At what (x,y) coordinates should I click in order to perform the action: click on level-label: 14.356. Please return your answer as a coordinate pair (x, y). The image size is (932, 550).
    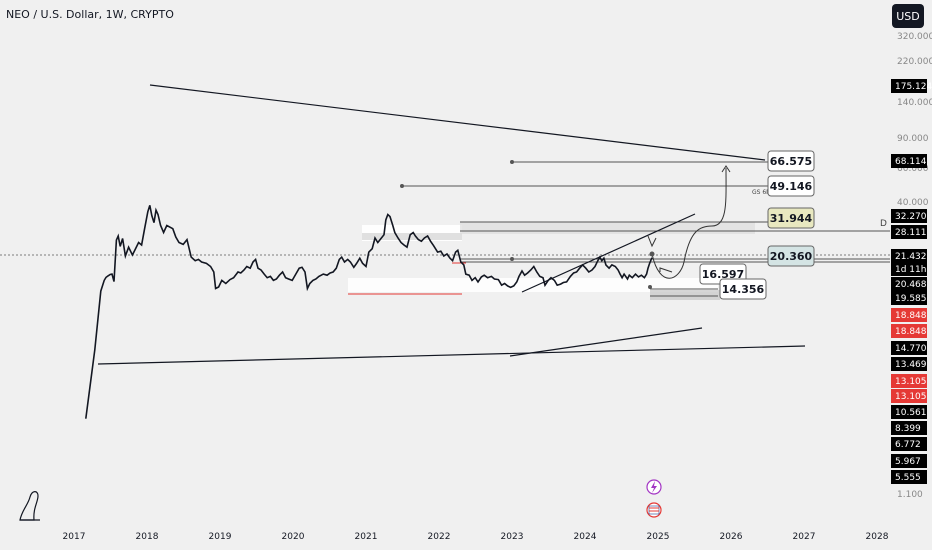
    Looking at the image, I should click on (743, 289).